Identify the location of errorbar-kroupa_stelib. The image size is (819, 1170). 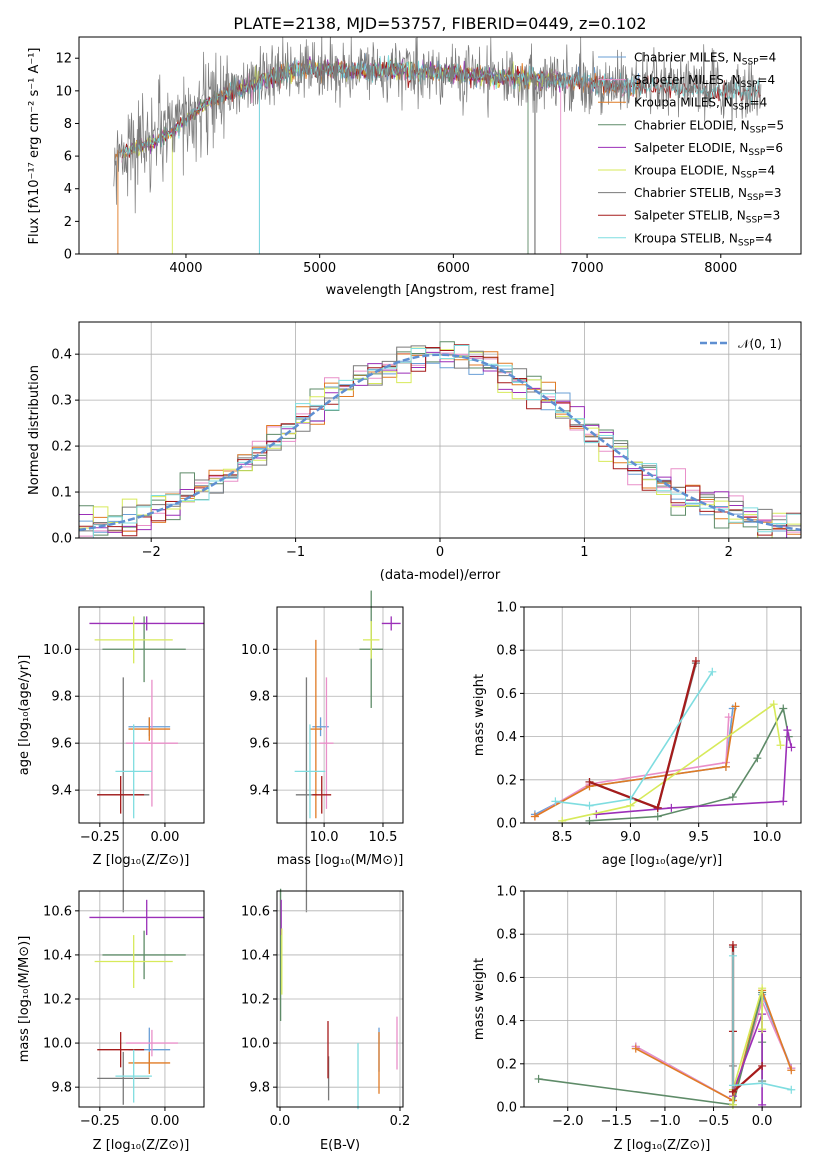
(133, 771).